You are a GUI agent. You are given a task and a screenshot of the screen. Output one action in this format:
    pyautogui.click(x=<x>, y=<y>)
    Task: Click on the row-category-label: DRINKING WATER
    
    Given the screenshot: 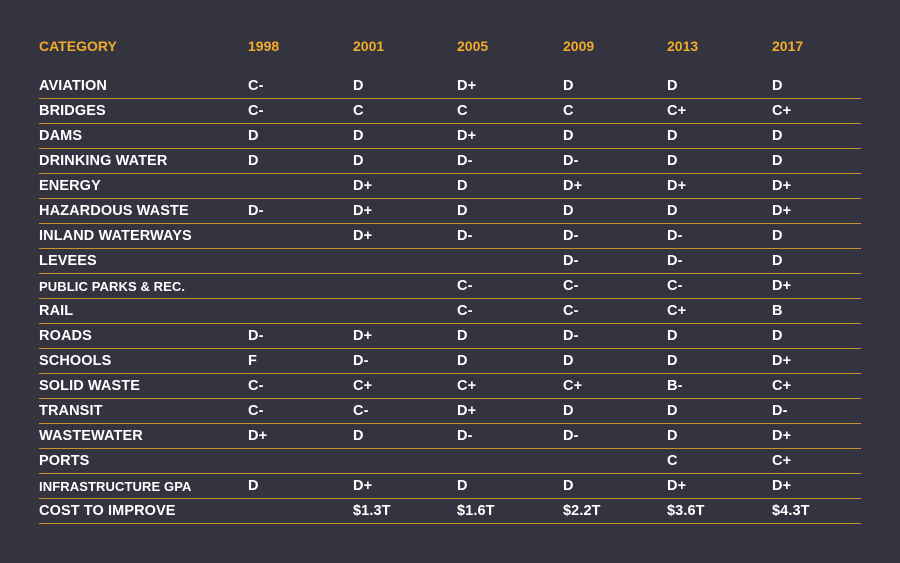 What is the action you would take?
    pyautogui.click(x=103, y=161)
    